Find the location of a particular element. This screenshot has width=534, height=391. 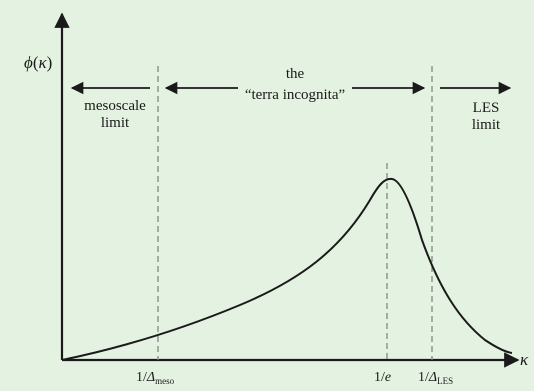

mesoscale-line1: mesoscale is located at coordinates (115, 106).